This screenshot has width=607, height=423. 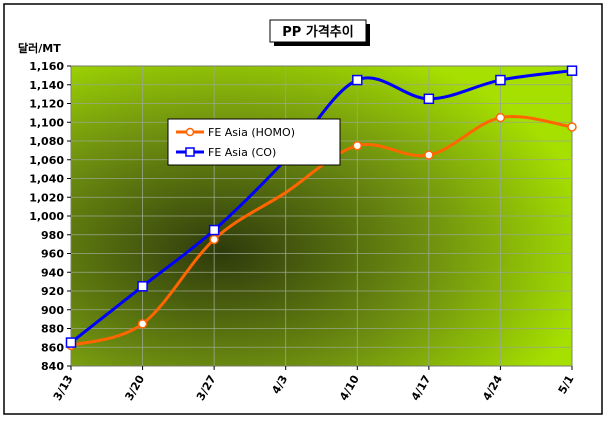 I want to click on y-tick-label: 1,000, so click(x=46, y=216).